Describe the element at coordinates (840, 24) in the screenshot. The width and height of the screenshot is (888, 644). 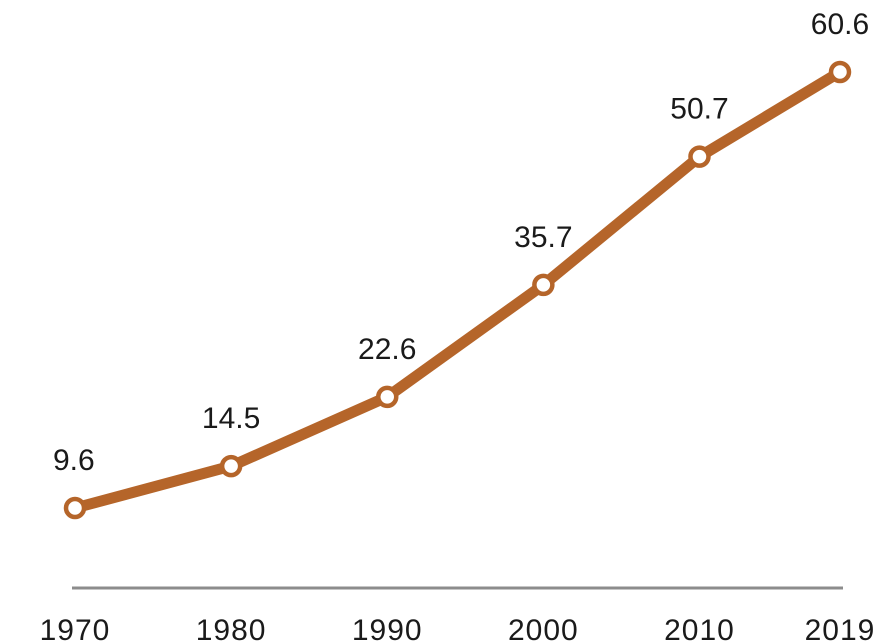
I see `data-label-2019: 60.6` at that location.